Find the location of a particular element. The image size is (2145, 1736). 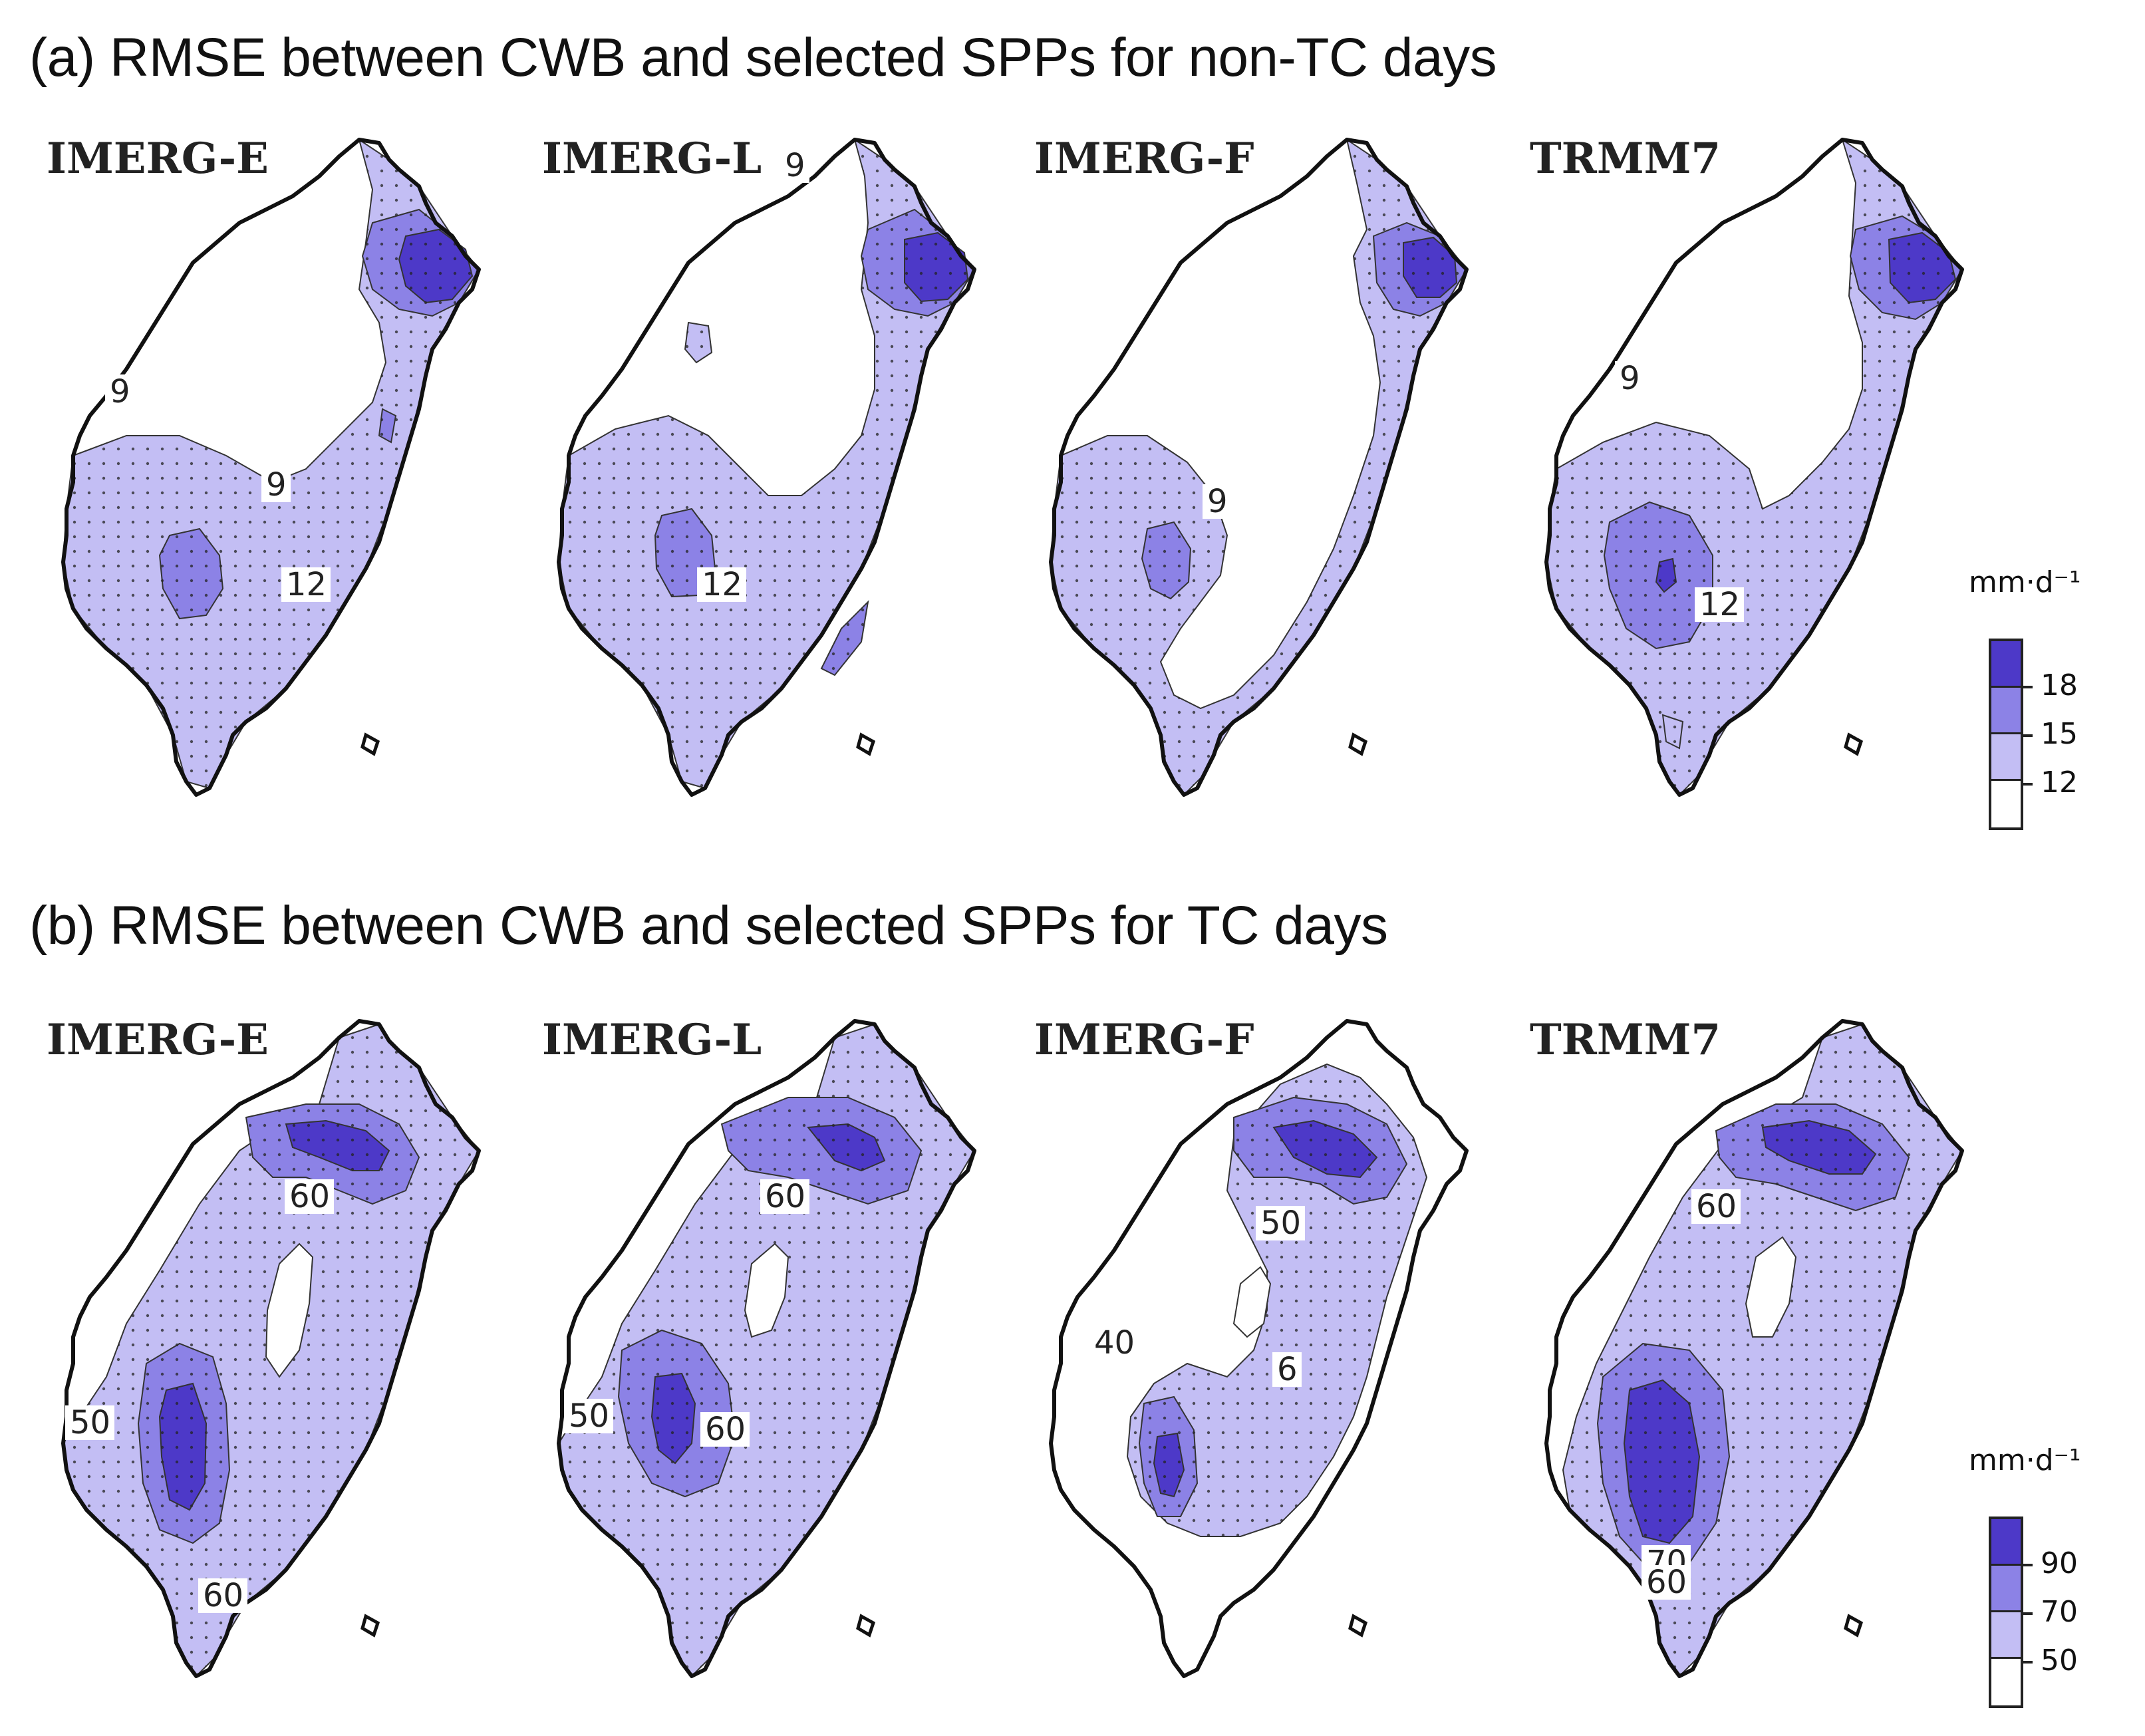

map-a-imerg-e: IMERG-E 9 9 12 is located at coordinates (264, 465).